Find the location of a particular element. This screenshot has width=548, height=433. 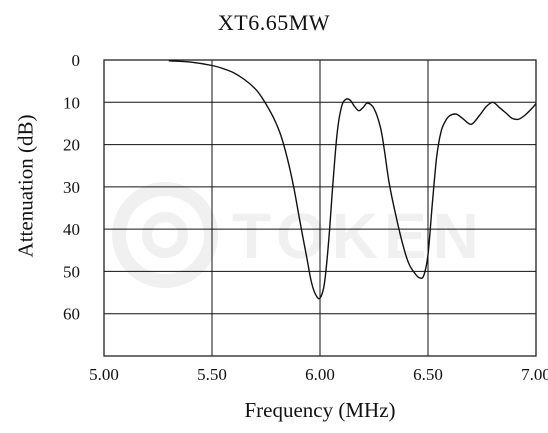

watermark-logo-circle is located at coordinates (165, 235).